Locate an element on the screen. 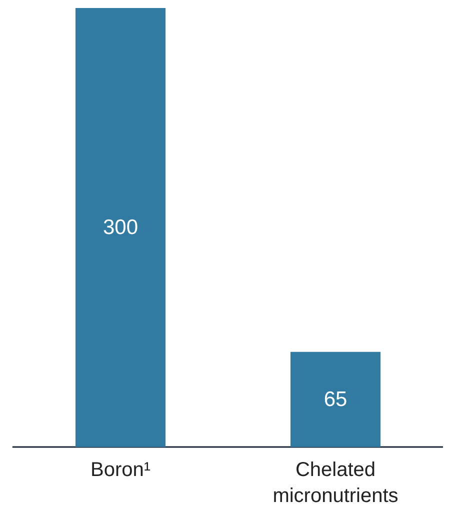 The height and width of the screenshot is (518, 451). data-label: 65 is located at coordinates (336, 399).